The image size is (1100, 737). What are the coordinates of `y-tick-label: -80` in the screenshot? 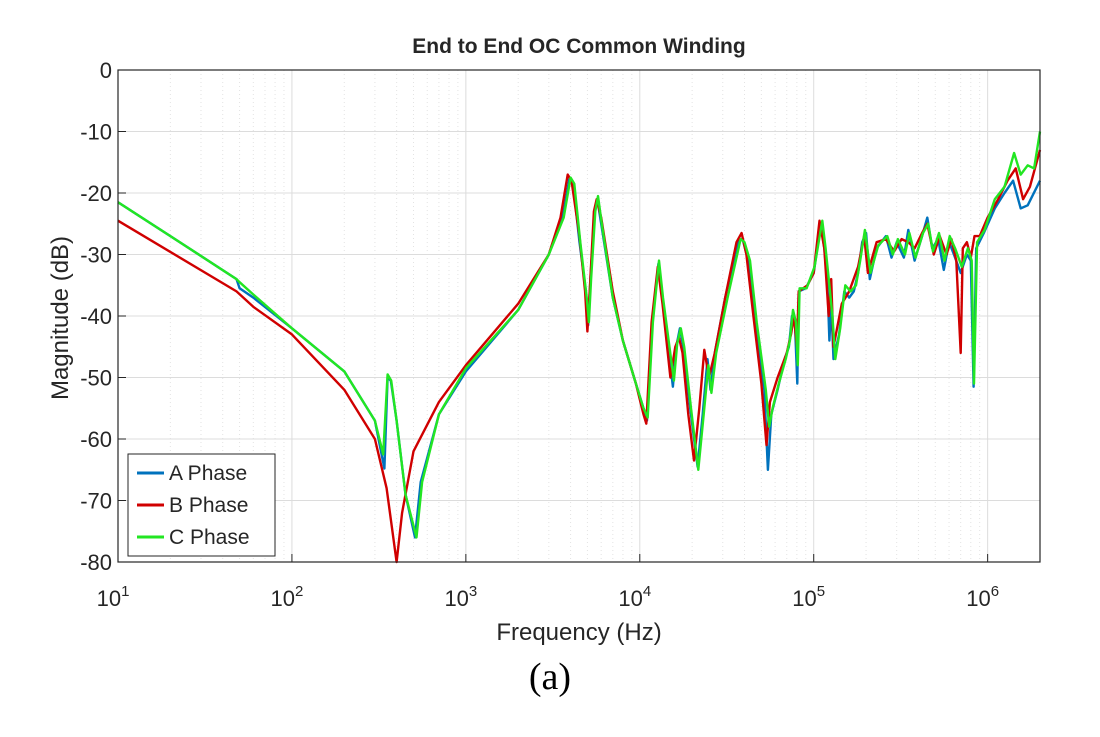 It's located at (96, 562).